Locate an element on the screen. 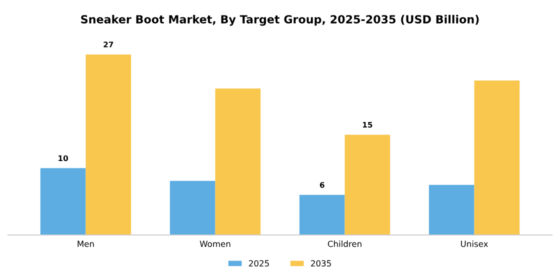 Image resolution: width=560 pixels, height=280 pixels. legend-label: 2025 is located at coordinates (258, 263).